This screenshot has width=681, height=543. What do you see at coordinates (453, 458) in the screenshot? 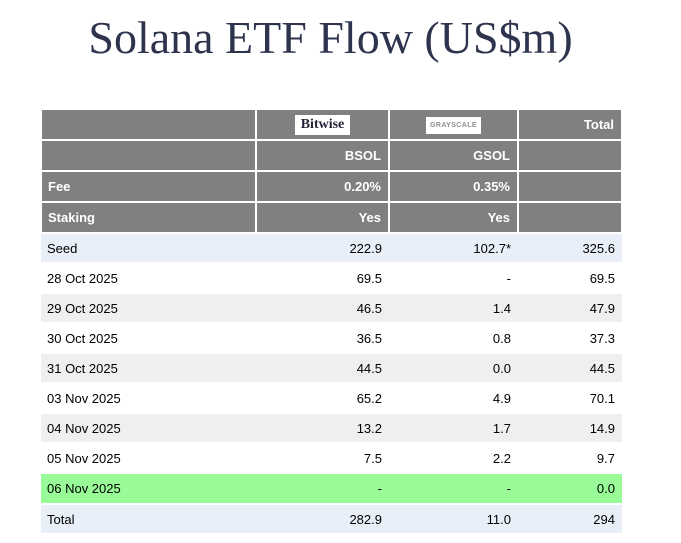
I see `gsol-value: 2.2` at bounding box center [453, 458].